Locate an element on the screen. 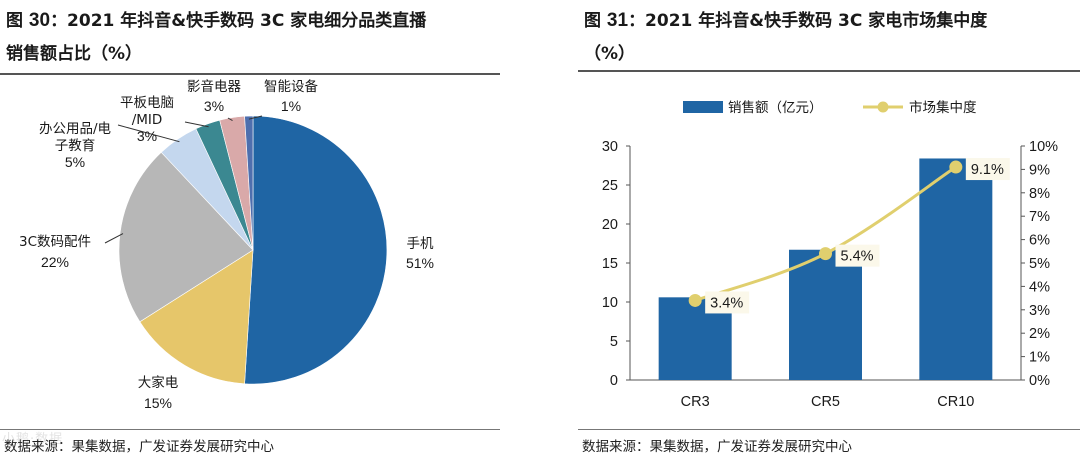 Image resolution: width=1080 pixels, height=463 pixels. right-tick-label-2: 2% is located at coordinates (1039, 334).